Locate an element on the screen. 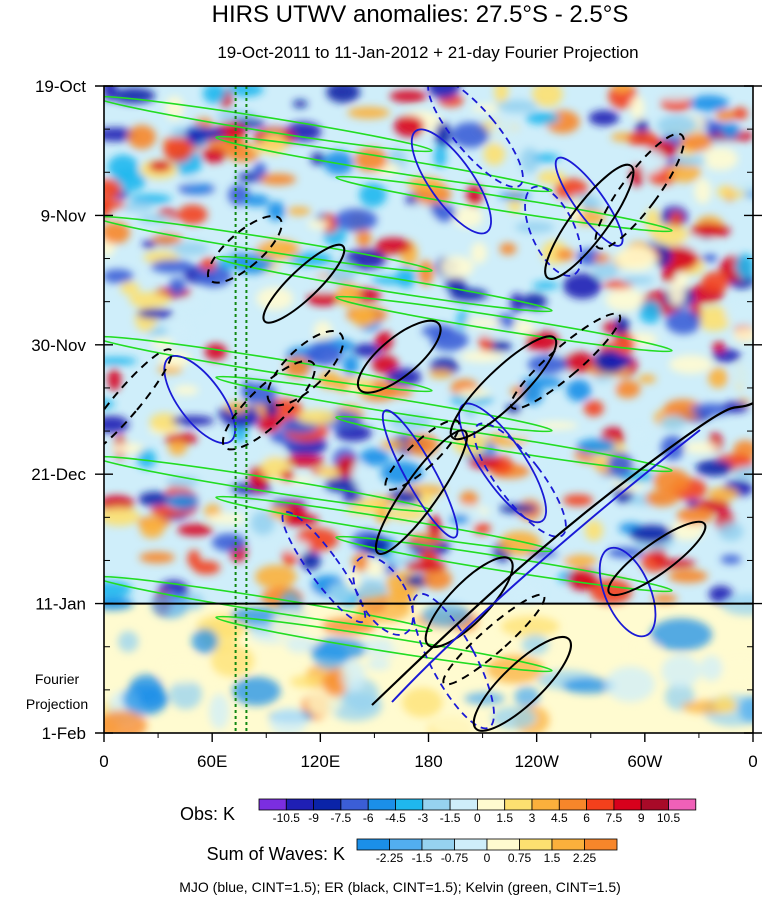 The image size is (772, 899). colorbar-tick-label: -6 is located at coordinates (368, 818).